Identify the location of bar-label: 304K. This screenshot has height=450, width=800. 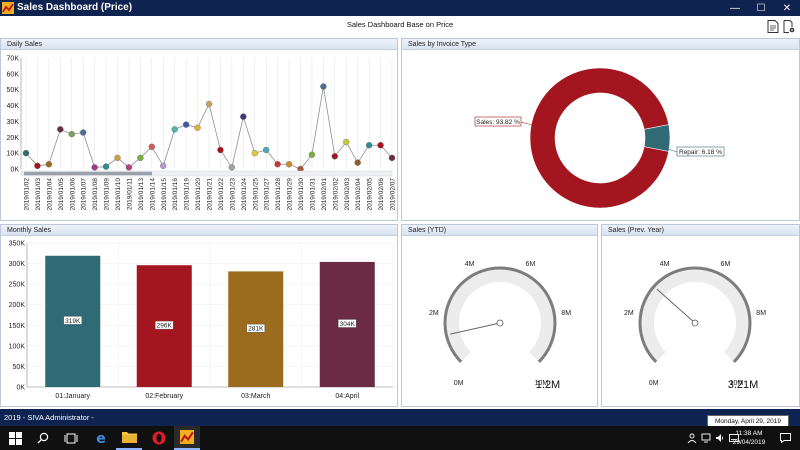
(348, 324).